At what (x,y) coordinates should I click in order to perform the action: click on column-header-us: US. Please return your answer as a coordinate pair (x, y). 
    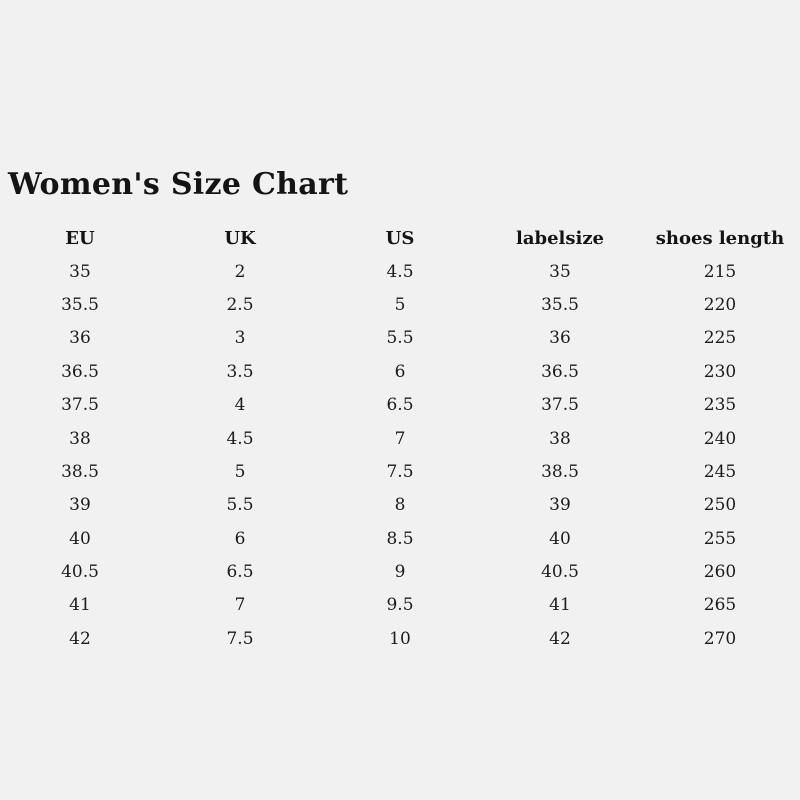
    Looking at the image, I should click on (400, 238).